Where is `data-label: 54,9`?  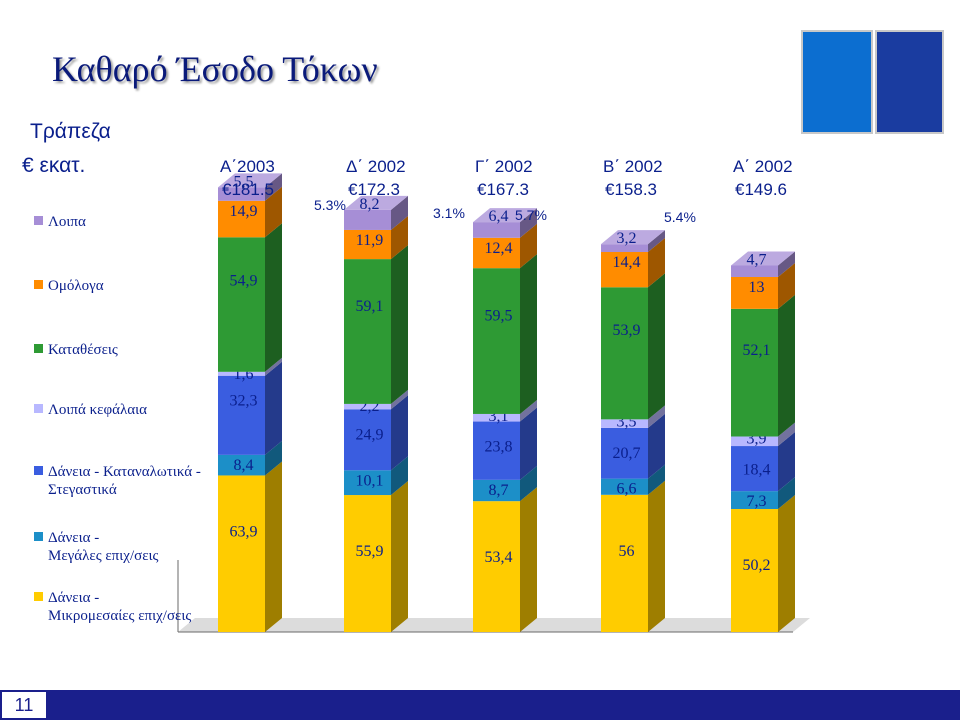 data-label: 54,9 is located at coordinates (244, 281).